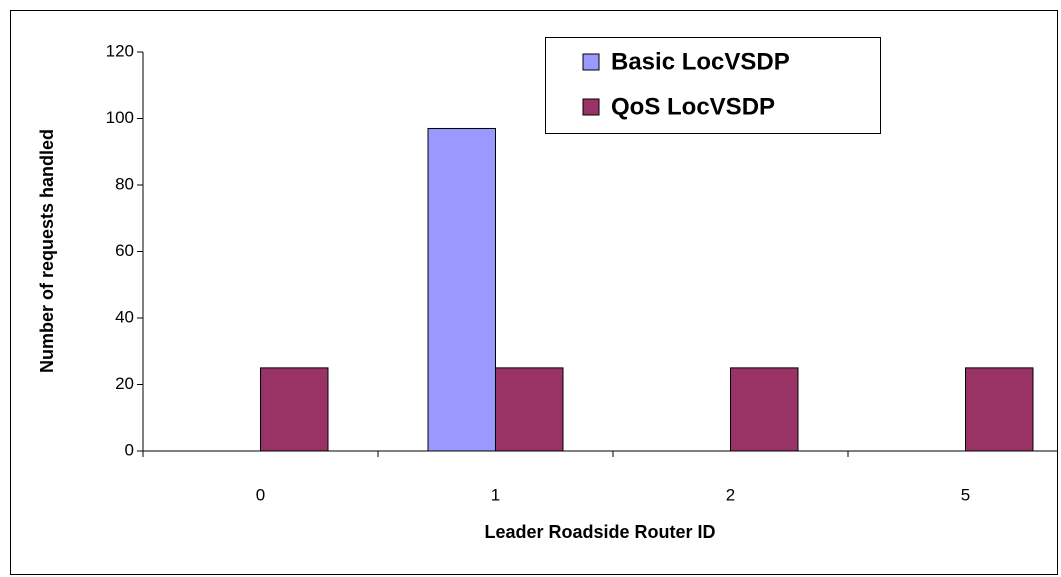 The height and width of the screenshot is (577, 1061). I want to click on x-axis-title: Leader Roadside Router ID, so click(599, 532).